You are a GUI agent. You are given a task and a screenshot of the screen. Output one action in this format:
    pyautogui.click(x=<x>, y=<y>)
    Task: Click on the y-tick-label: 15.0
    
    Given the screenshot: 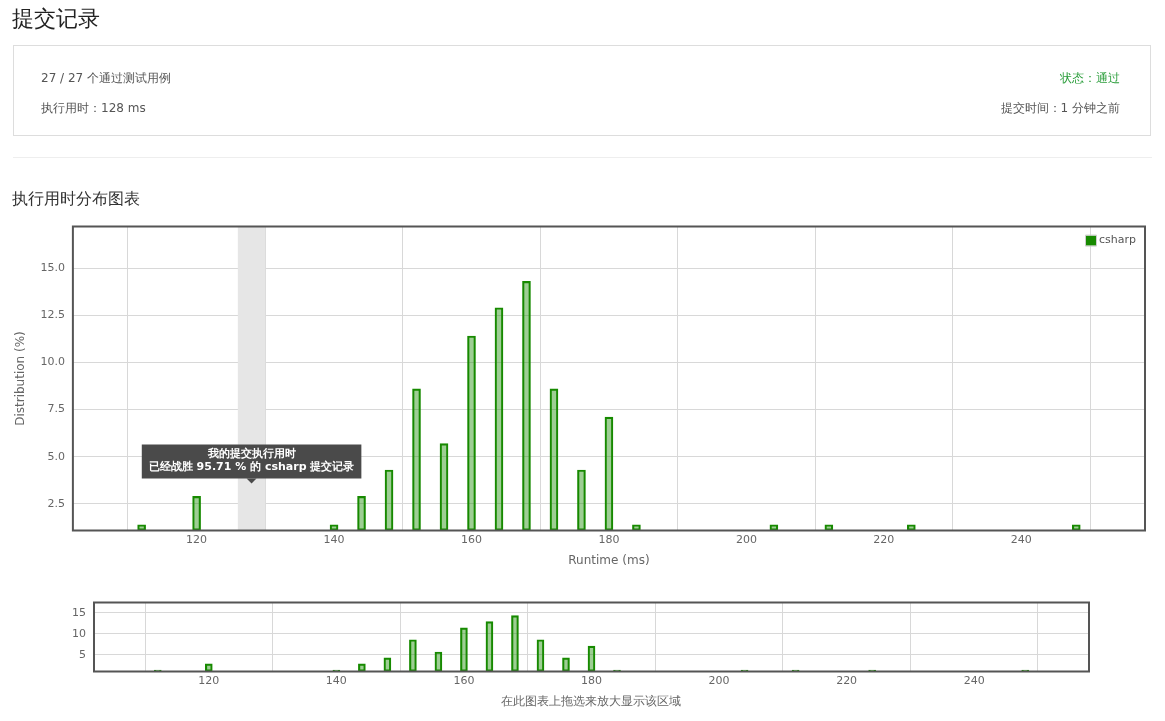 What is the action you would take?
    pyautogui.click(x=52, y=267)
    